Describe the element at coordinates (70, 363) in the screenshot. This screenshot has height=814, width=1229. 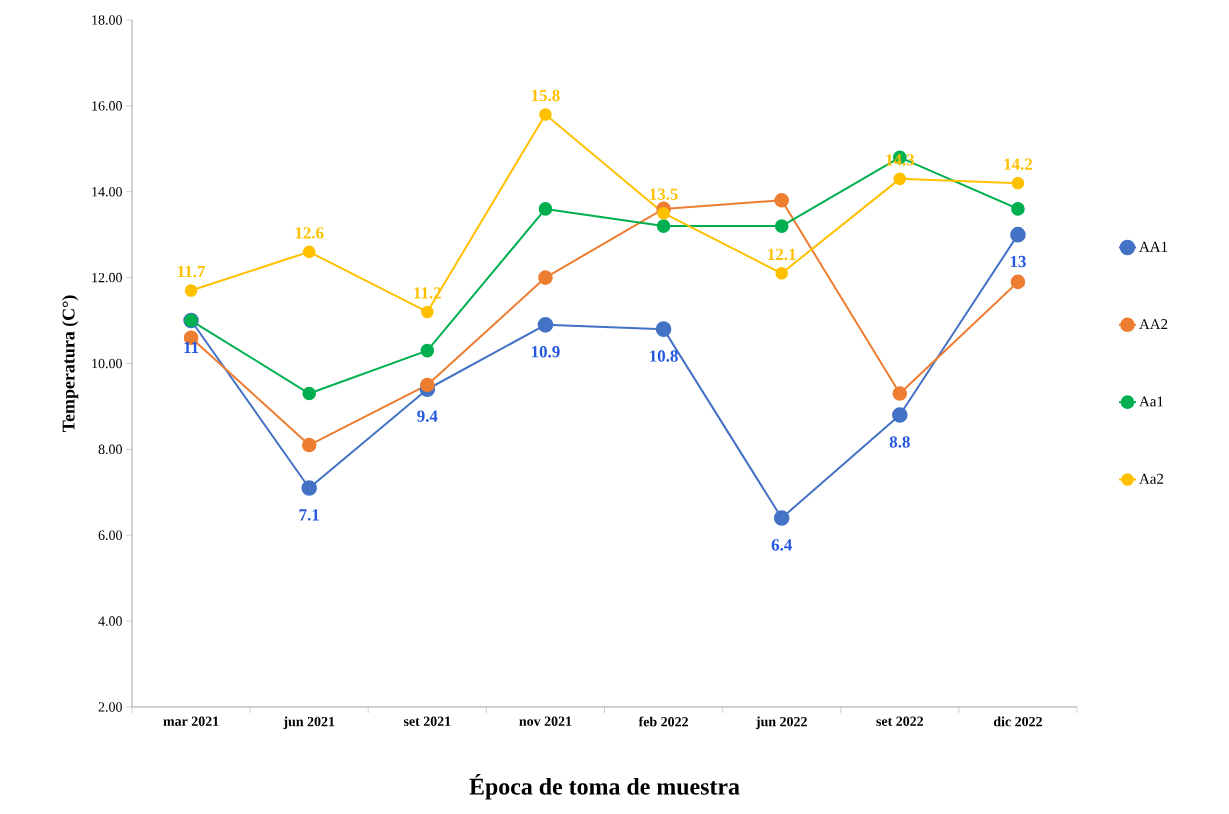
I see `y-axis-title: Temperatura (C°)` at that location.